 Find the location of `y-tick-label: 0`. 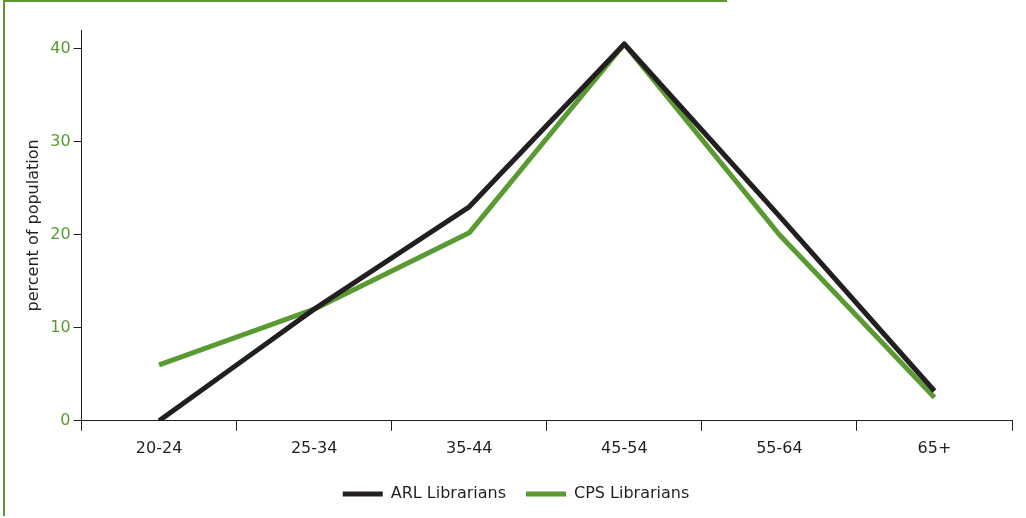

y-tick-label: 0 is located at coordinates (65, 419).